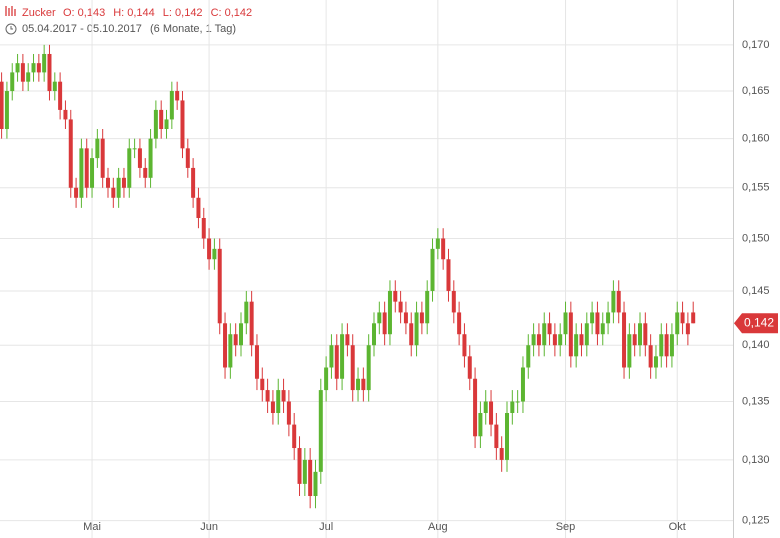  What do you see at coordinates (756, 520) in the screenshot?
I see `y-tick-label: 0,125` at bounding box center [756, 520].